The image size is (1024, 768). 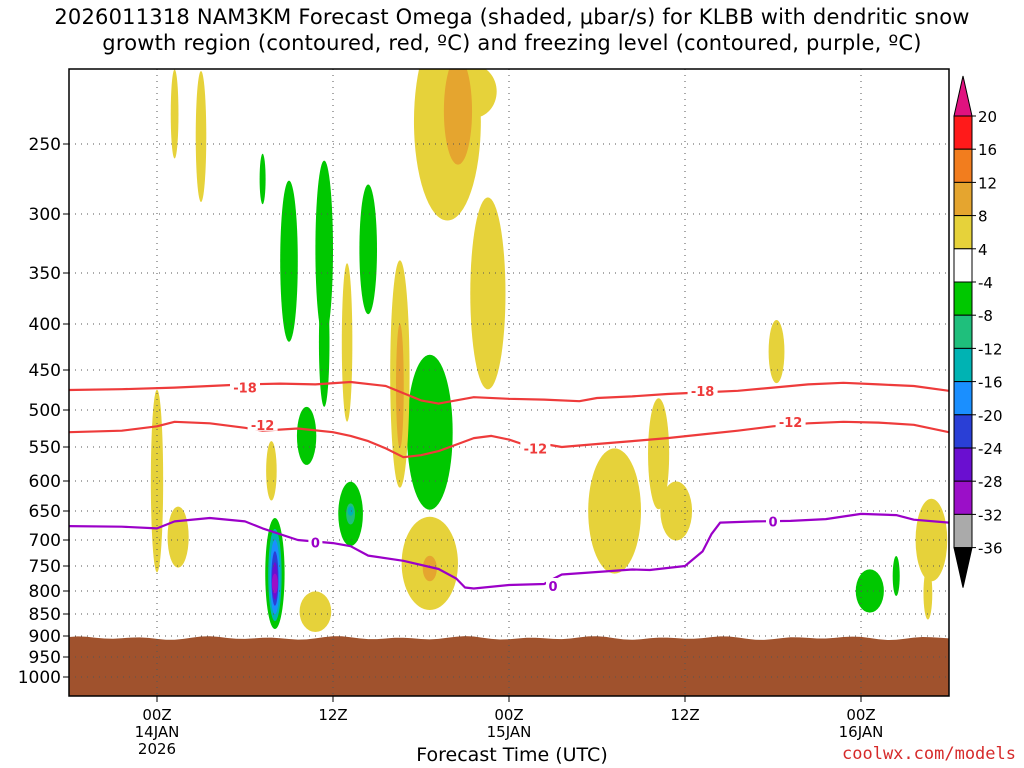 I want to click on omega-blob-downward-8-b, so click(x=400, y=386).